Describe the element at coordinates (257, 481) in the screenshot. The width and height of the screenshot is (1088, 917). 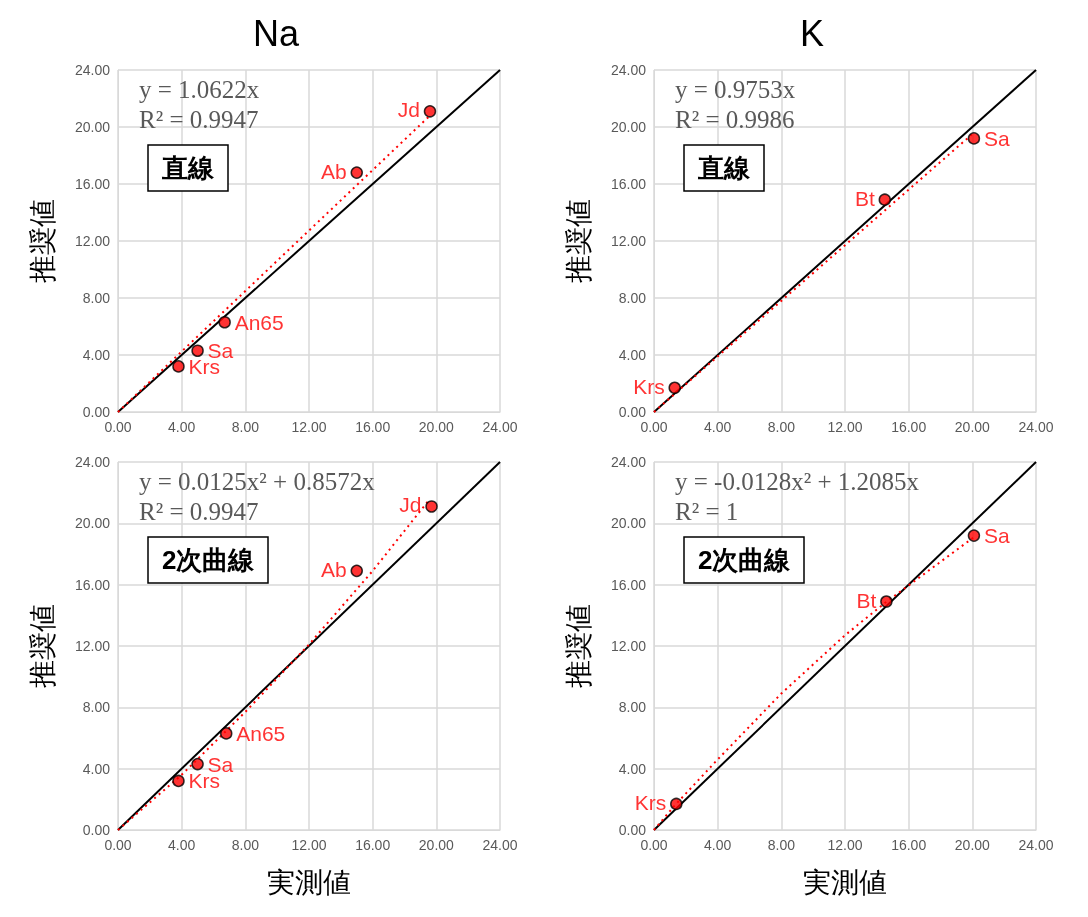
I see `annotation: y = 0.0125x² + 0.8572x` at that location.